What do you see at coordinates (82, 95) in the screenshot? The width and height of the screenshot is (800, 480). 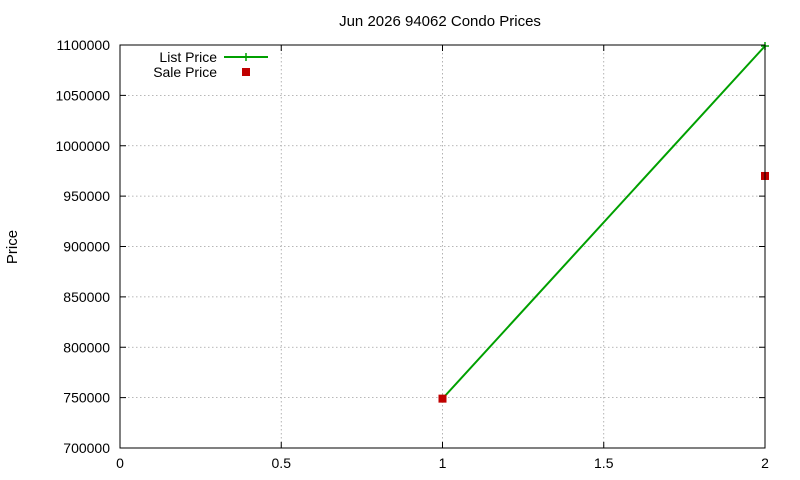 I see `y-tick-label: 1050000` at bounding box center [82, 95].